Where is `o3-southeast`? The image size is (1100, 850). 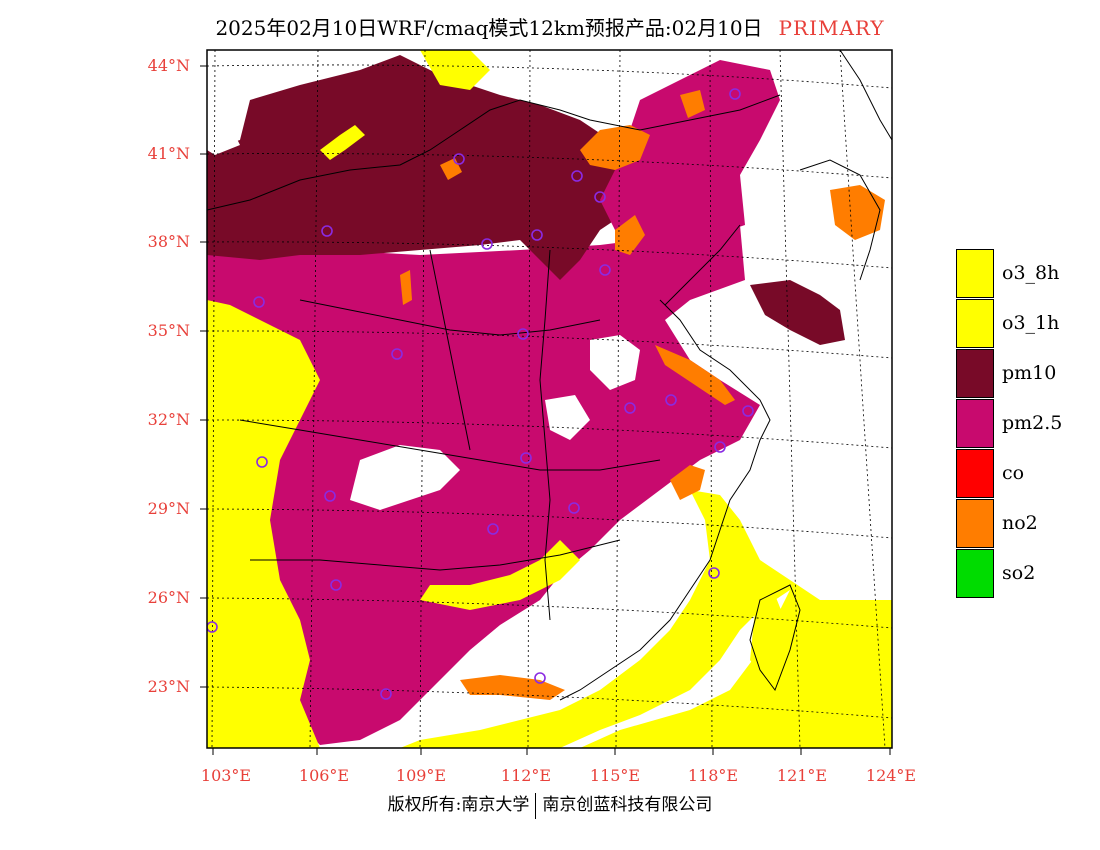 o3-southeast is located at coordinates (646, 619).